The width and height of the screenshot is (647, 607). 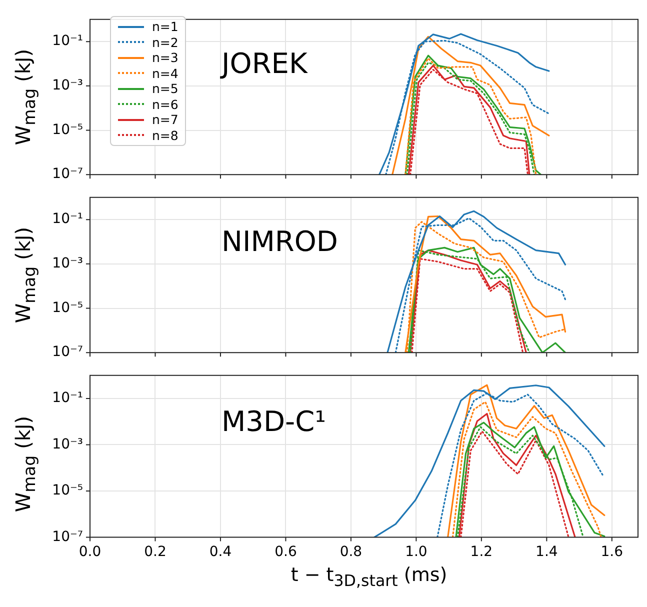 I want to click on annotation: M3D-C¹, so click(x=274, y=421).